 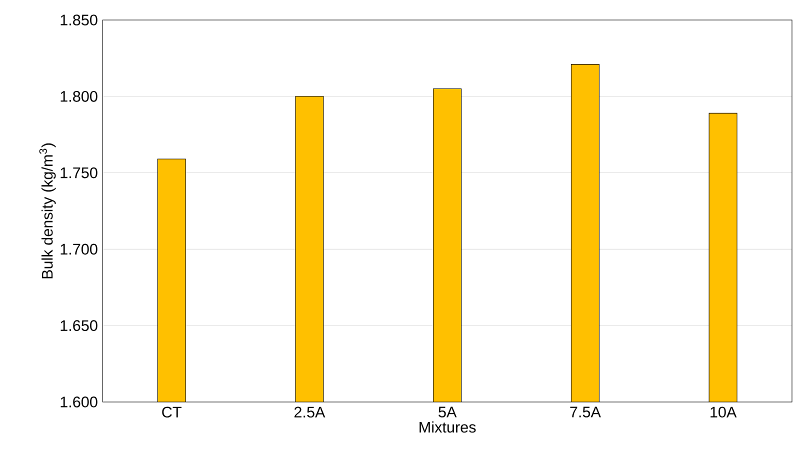 I want to click on y-axis-title: Bulk density (kg/m$^{3}$), so click(x=47, y=210).